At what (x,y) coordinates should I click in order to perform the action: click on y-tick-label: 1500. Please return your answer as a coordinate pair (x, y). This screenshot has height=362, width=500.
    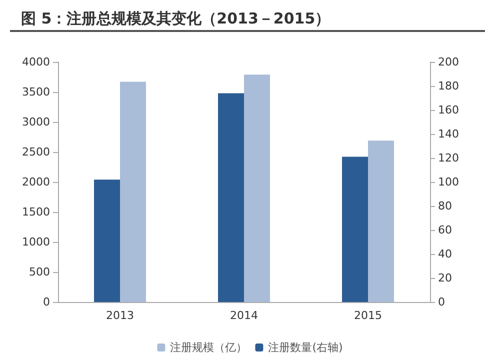
    Looking at the image, I should click on (36, 212).